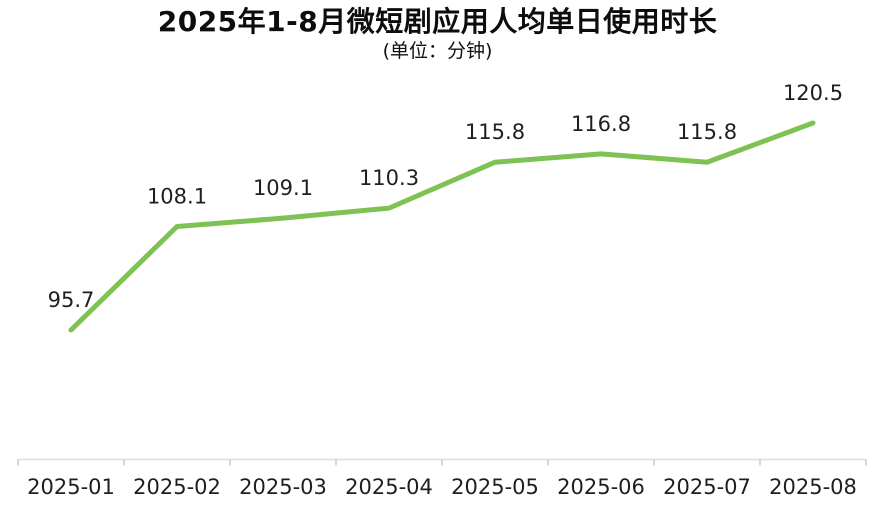 The image size is (875, 505). I want to click on x-axis-label: 2025-05, so click(495, 487).